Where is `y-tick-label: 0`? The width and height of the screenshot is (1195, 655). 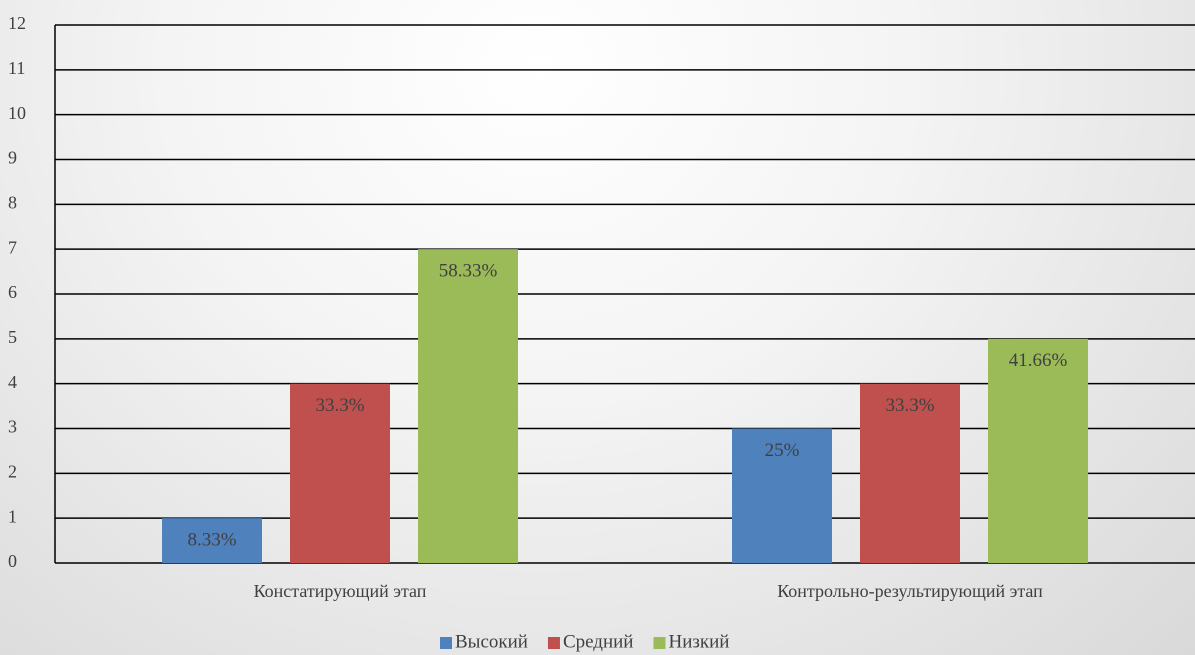
y-tick-label: 0 is located at coordinates (12, 561).